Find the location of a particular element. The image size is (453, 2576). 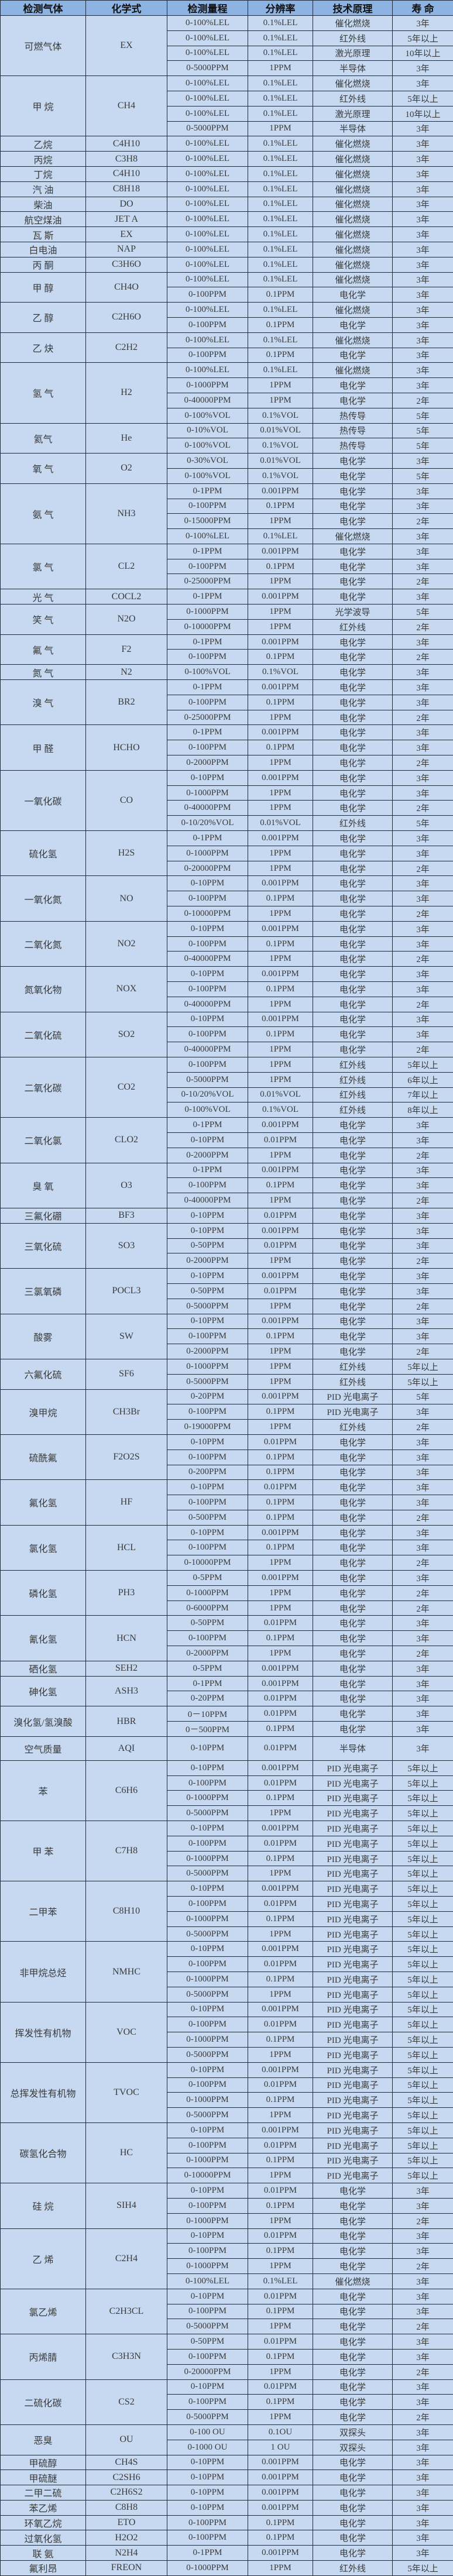

gas-name-cell: 甲 醇 is located at coordinates (44, 287).